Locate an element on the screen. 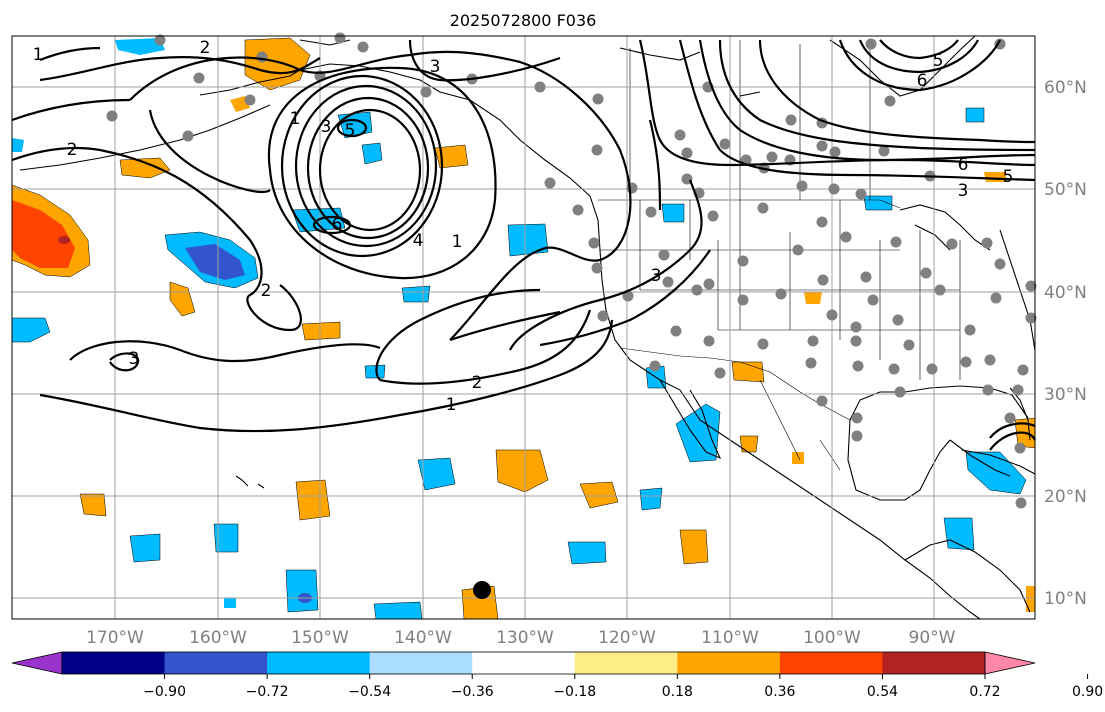  longitude-label: 130°W is located at coordinates (525, 638).